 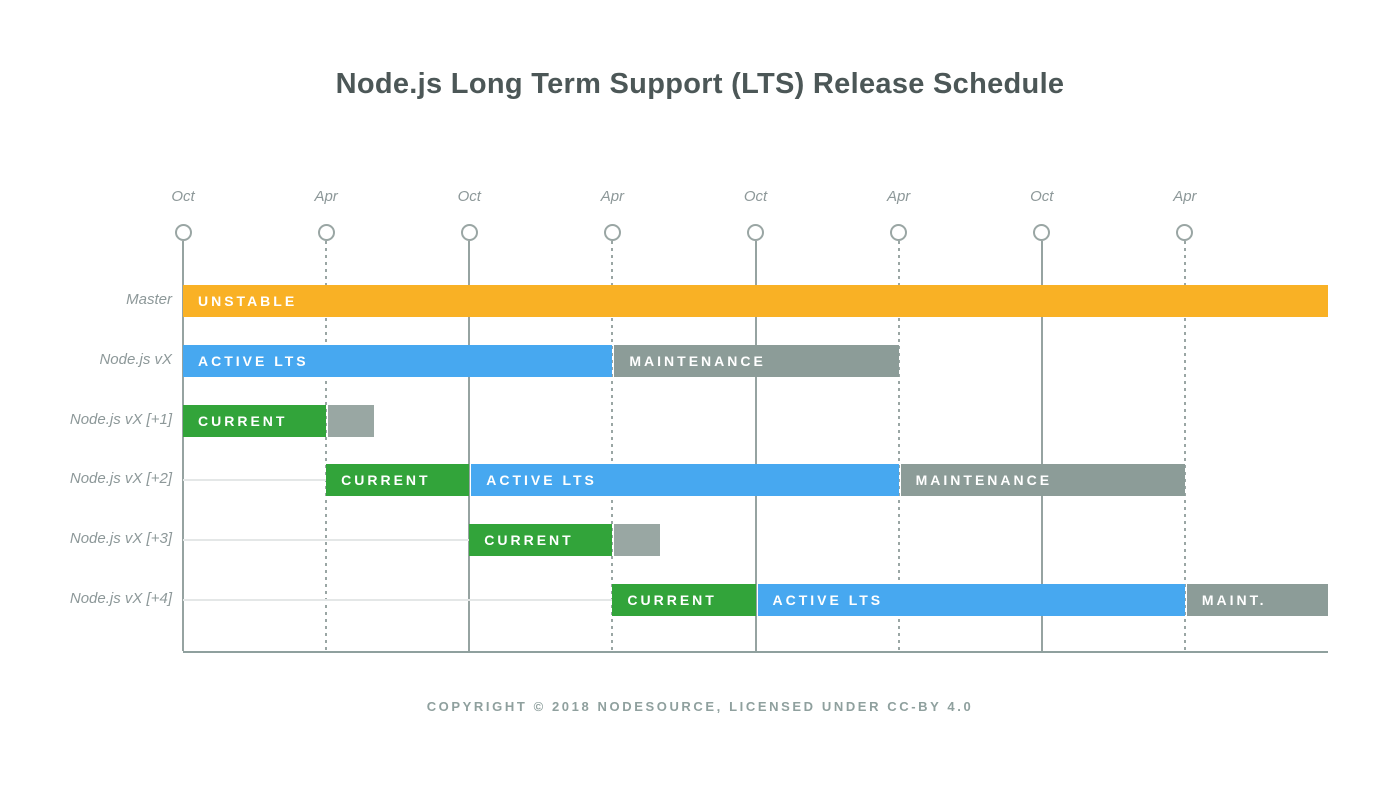 I want to click on row-label: Node.js vX [+3], so click(x=120, y=539).